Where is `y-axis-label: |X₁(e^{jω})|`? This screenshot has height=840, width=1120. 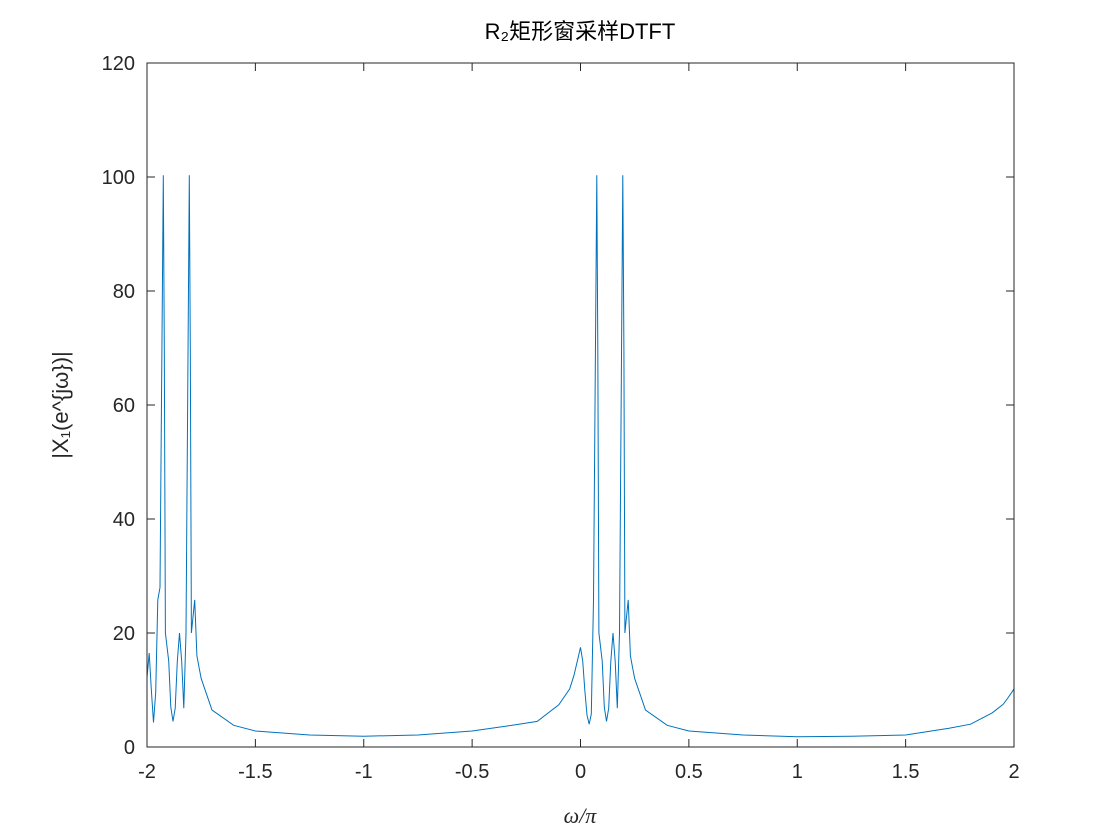
y-axis-label: |X₁(e^{jω})| is located at coordinates (60, 405).